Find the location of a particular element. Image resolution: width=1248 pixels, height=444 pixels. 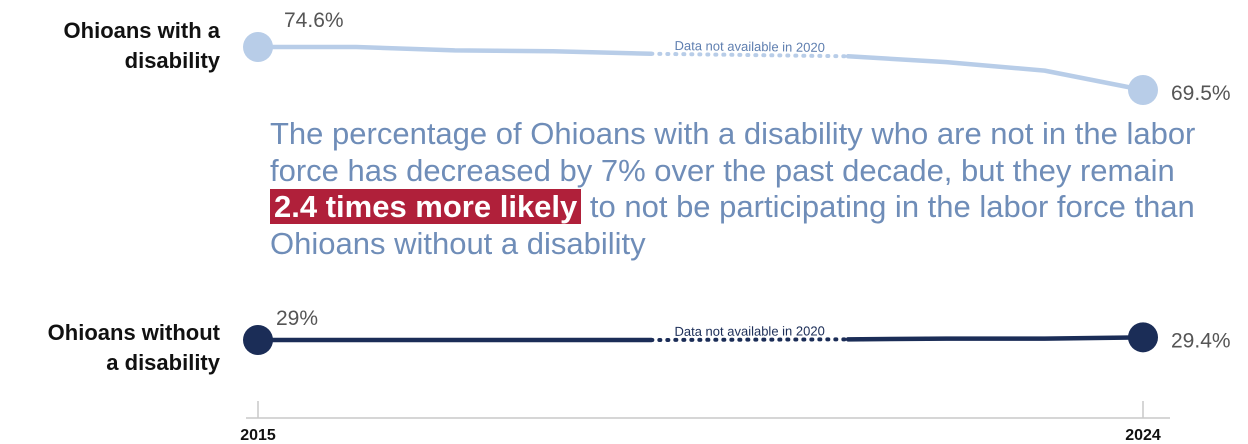

row-label-with-disability: Ohioans with a disability is located at coordinates (141, 45).